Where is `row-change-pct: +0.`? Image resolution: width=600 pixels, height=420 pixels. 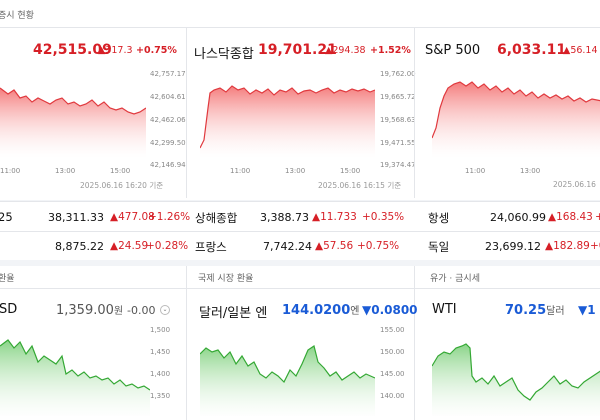
row-change-pct: +0. is located at coordinates (595, 246).